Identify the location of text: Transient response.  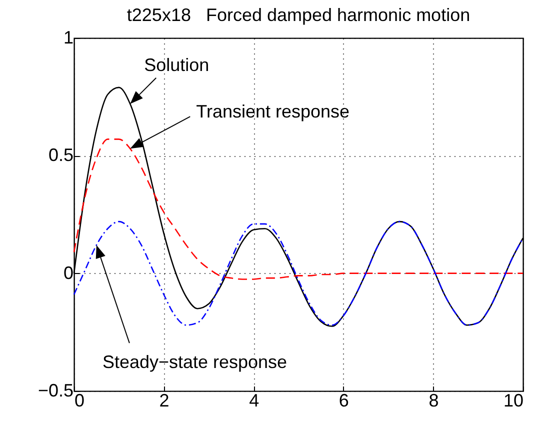
(273, 112).